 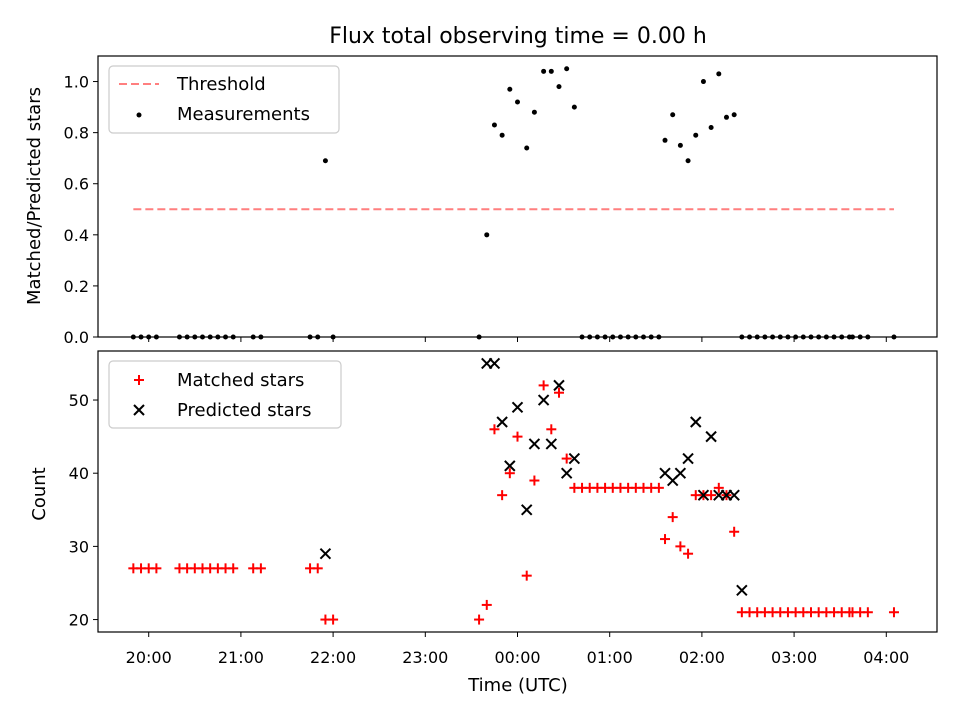 I want to click on x-tick-label: 22:00, so click(x=333, y=657).